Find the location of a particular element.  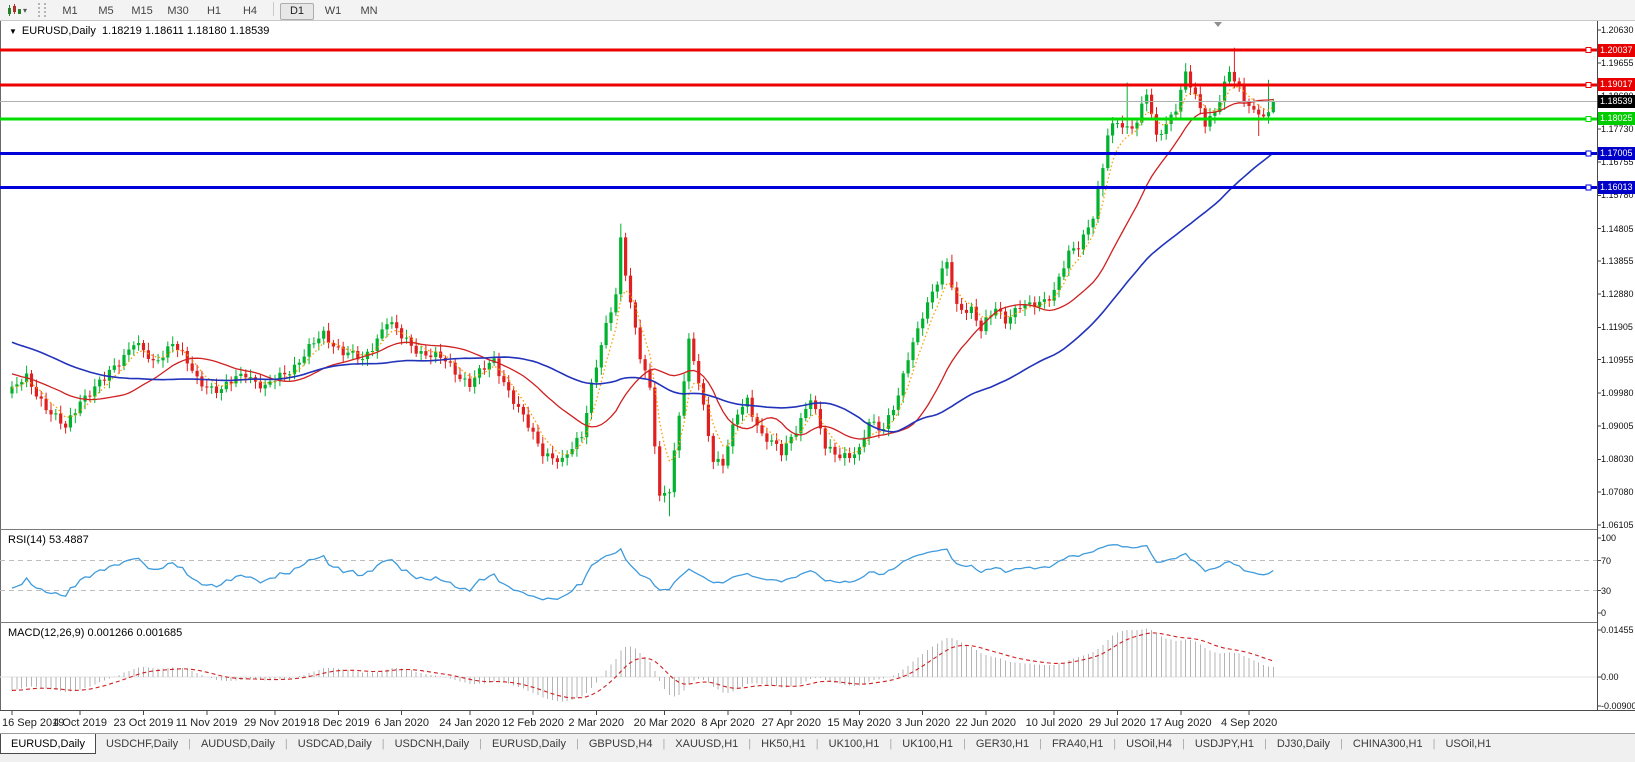

price-tick-label: 1.07080 is located at coordinates (1617, 491).